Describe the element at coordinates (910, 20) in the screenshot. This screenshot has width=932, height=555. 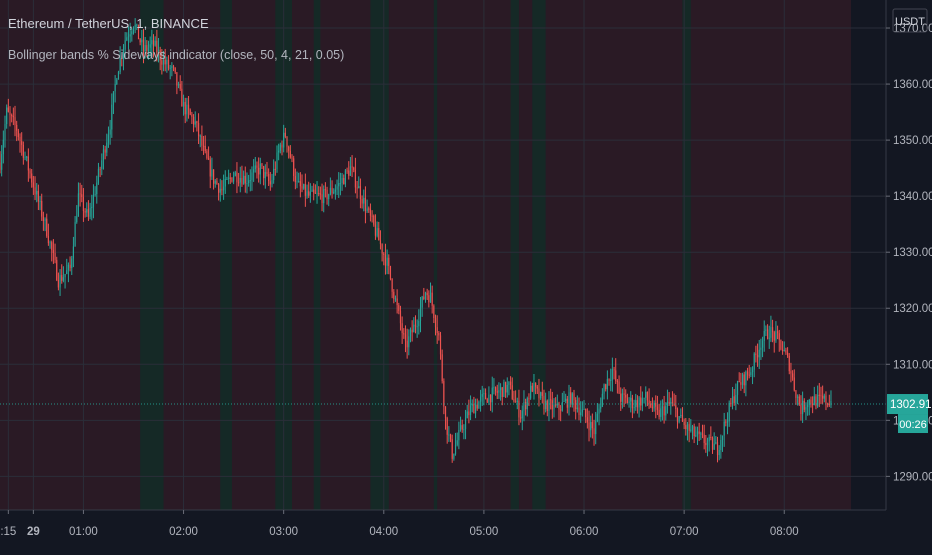
I see `currency-box` at that location.